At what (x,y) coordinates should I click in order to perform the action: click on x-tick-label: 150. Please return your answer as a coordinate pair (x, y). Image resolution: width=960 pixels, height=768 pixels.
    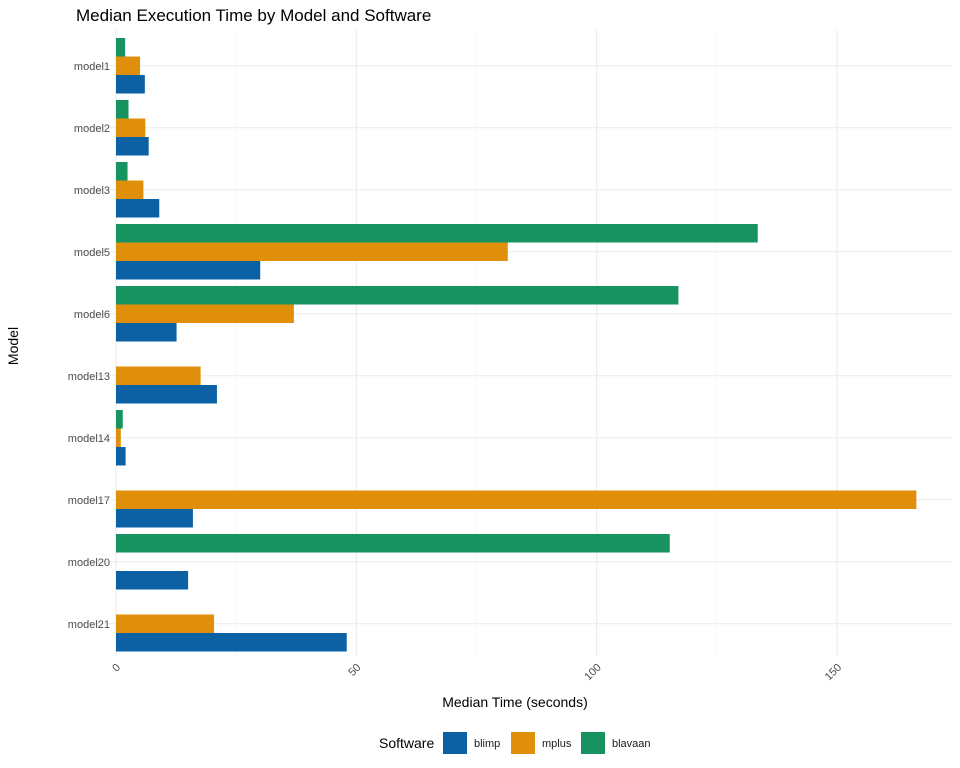
    Looking at the image, I should click on (833, 672).